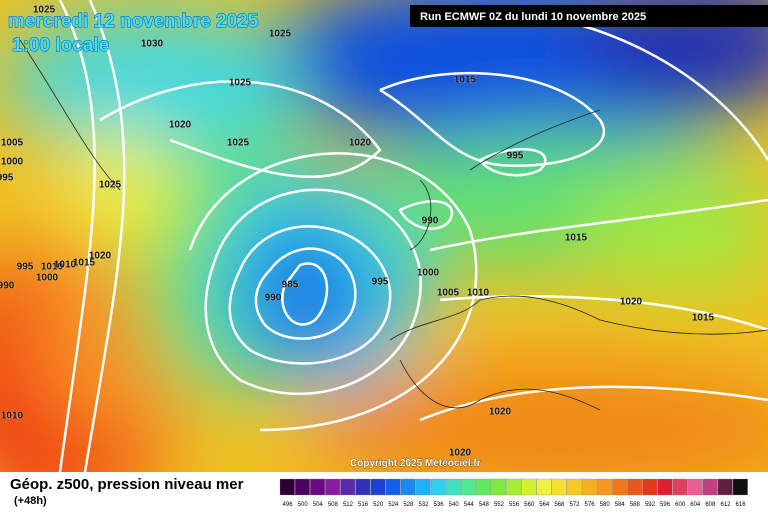 The width and height of the screenshot is (768, 517). Describe the element at coordinates (60, 45) in the screenshot. I see `title-time: 1:00 locale` at that location.